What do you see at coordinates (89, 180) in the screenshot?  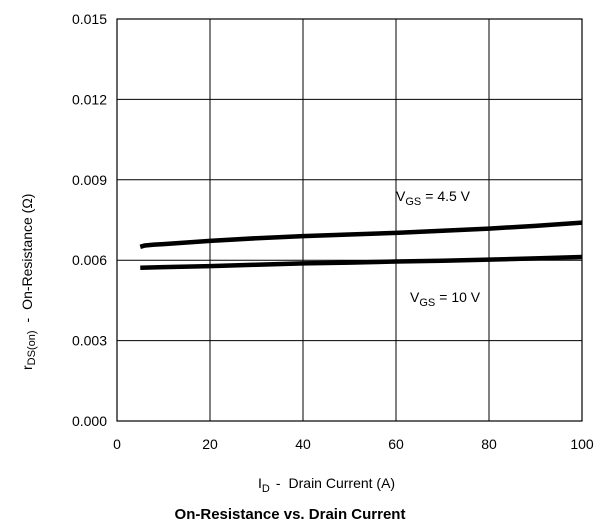 I see `y-tick-label: 0.009` at bounding box center [89, 180].